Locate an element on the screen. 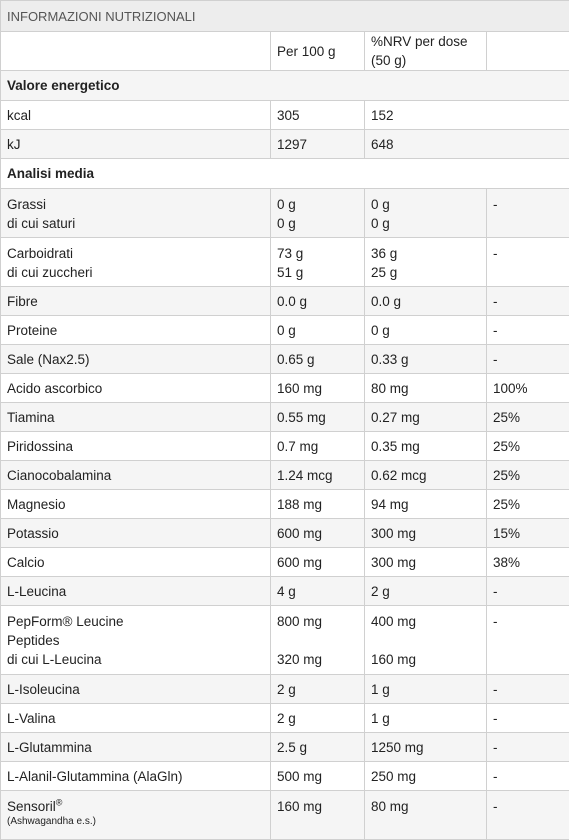  row-per100: 2 g is located at coordinates (318, 689).